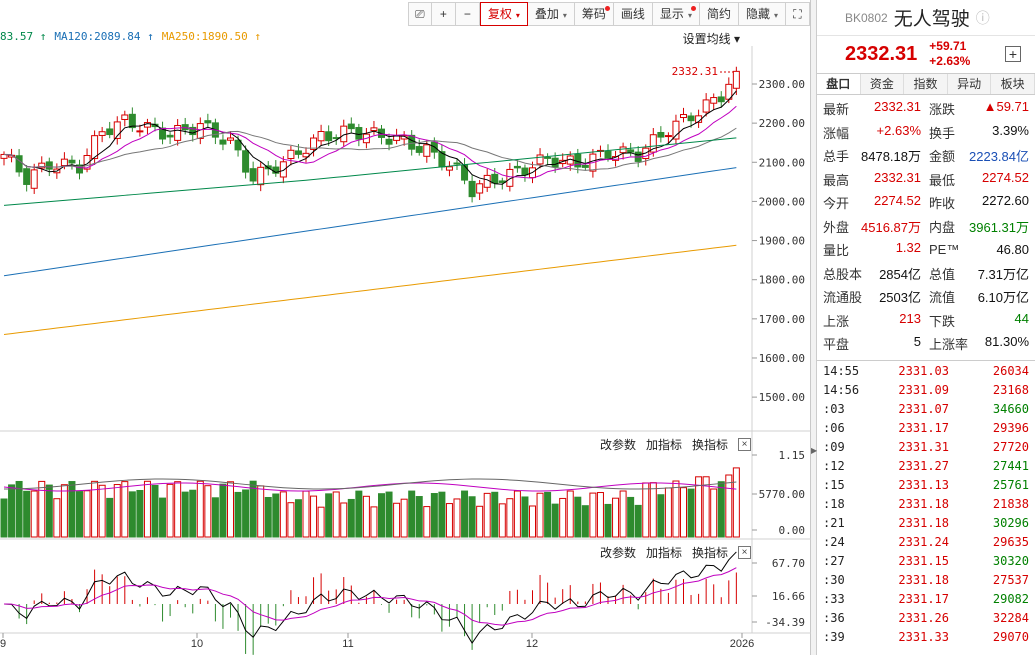  What do you see at coordinates (874, 179) in the screenshot?
I see `quote-cell: 最高 2332.31` at bounding box center [874, 179].